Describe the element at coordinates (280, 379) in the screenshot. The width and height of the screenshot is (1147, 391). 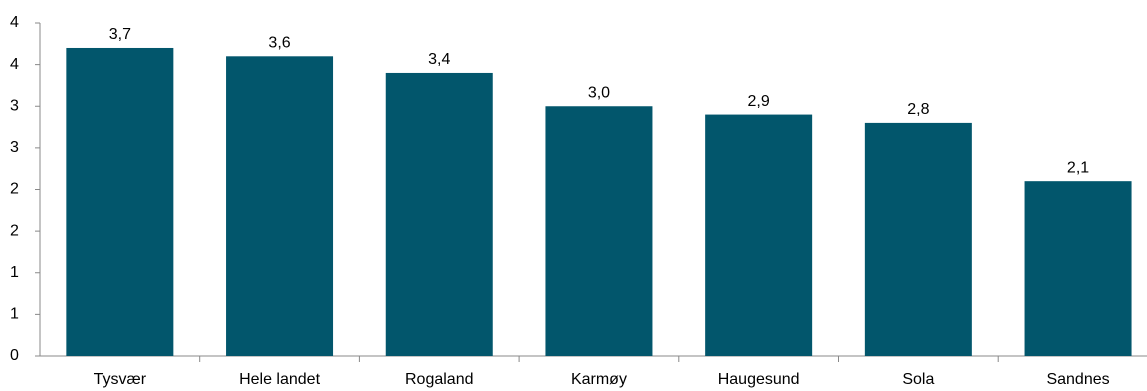
I see `x-tick-label: Hele landet` at that location.